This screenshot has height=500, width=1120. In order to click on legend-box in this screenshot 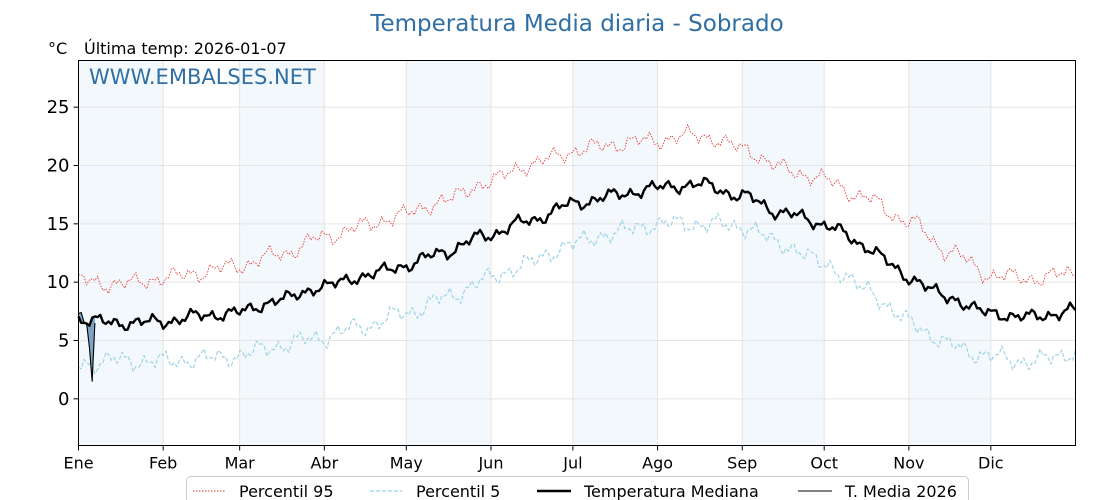, I will do `click(577, 488)`.